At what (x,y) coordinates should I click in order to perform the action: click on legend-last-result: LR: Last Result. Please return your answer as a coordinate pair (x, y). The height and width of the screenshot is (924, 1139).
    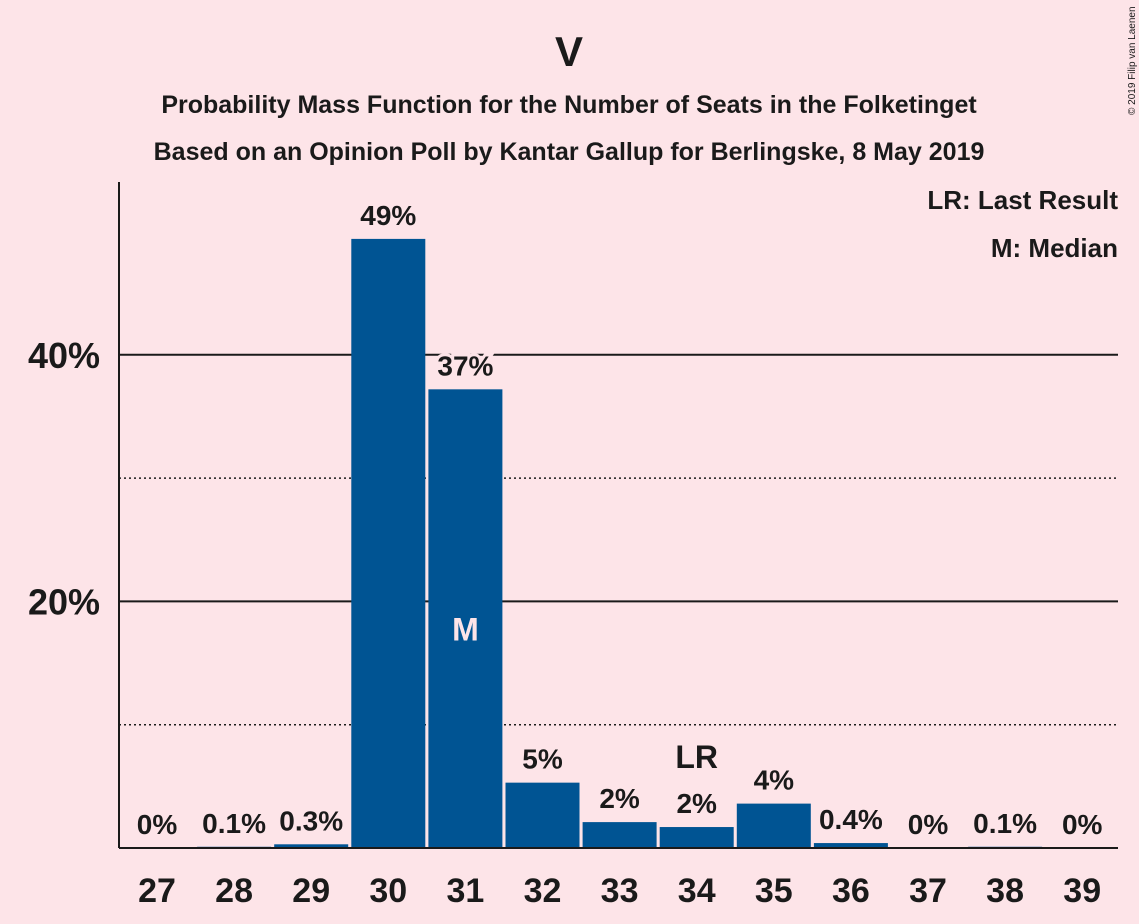
    Looking at the image, I should click on (1022, 200).